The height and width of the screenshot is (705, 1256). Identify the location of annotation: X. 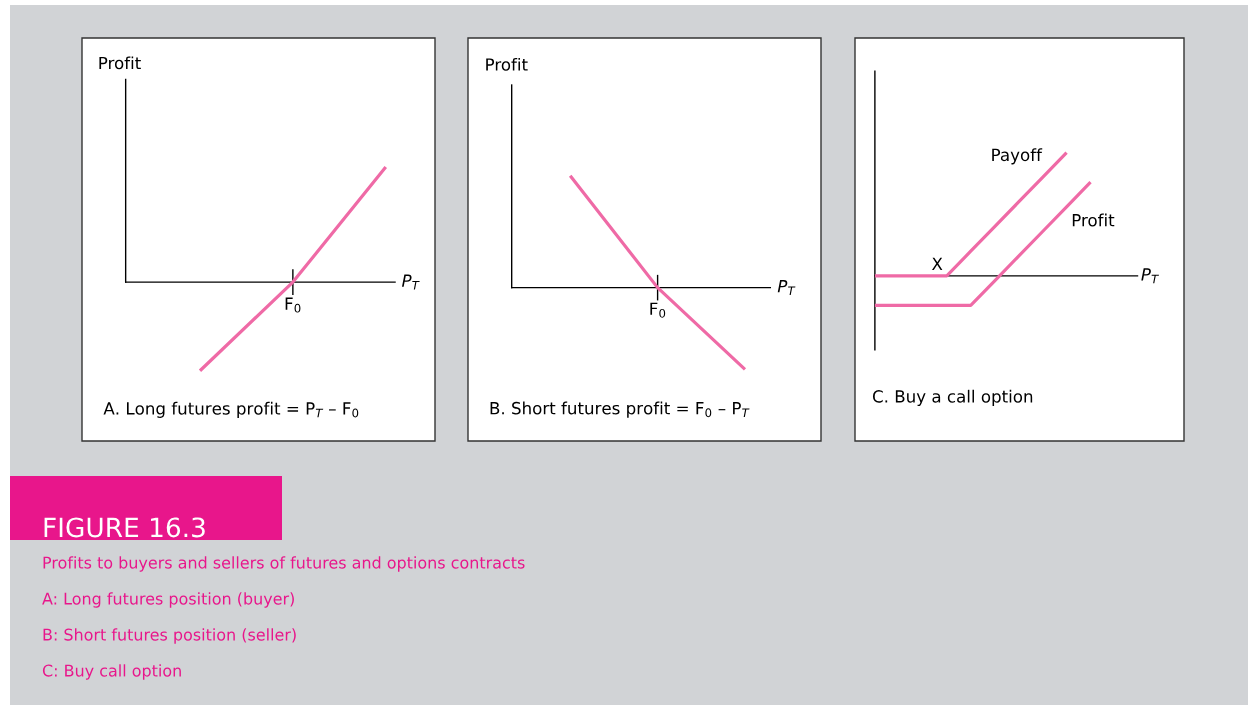
(937, 263).